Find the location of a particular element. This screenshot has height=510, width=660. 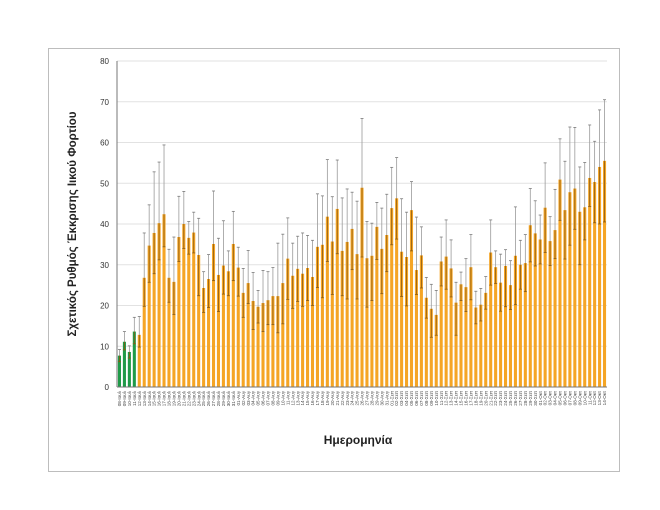

y-tick-label: 80 is located at coordinates (104, 61).